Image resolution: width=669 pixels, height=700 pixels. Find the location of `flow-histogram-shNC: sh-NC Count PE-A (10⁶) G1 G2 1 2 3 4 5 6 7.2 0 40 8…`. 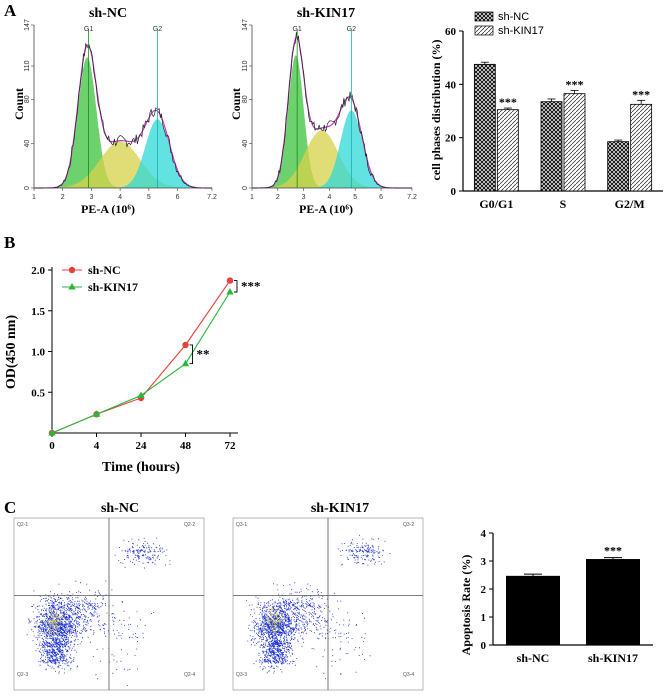

flow-histogram-shNC: sh-NC Count PE-A (10⁶) G1 G2 1 2 3 4 5 6 7.2 0 40 8… is located at coordinates (114, 111).